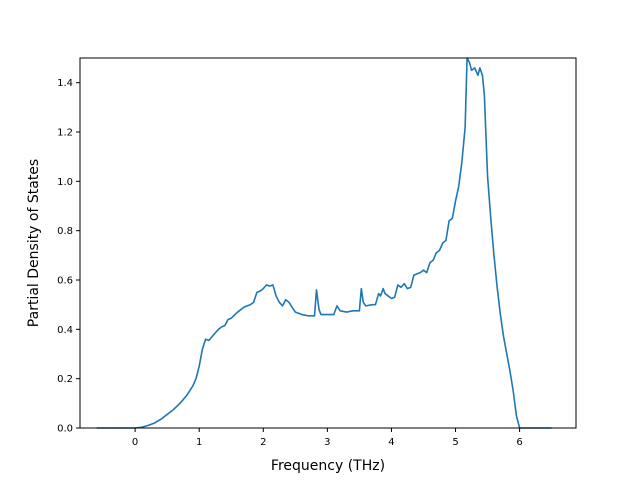 The image size is (640, 485). I want to click on x-tick-label: 6, so click(519, 442).